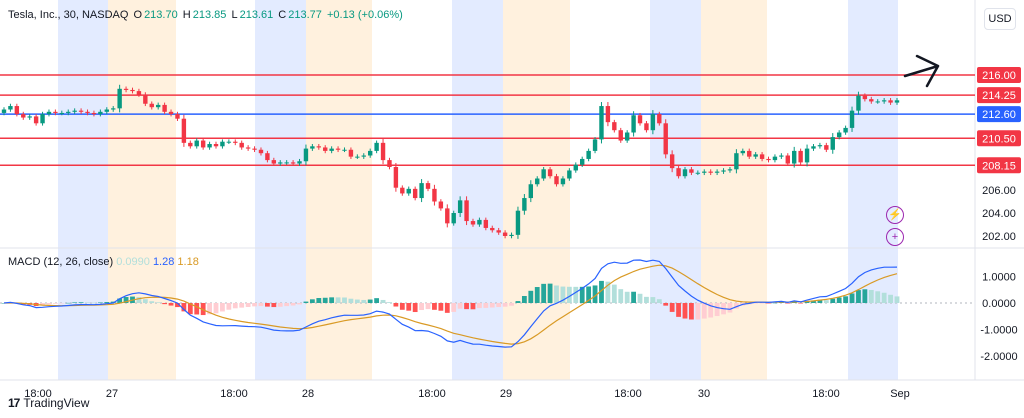  Describe the element at coordinates (112, 394) in the screenshot. I see `time-tick-label: 27` at that location.